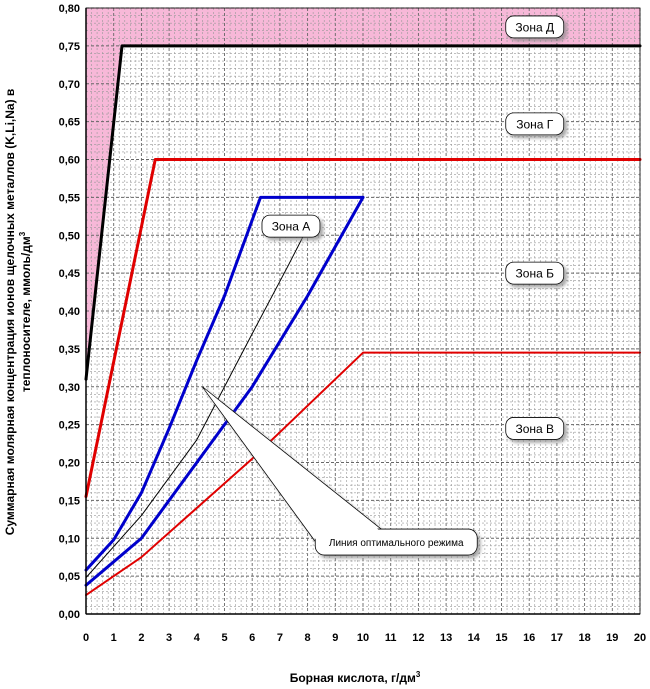 The width and height of the screenshot is (650, 689). I want to click on zone-label: Зона Г, so click(535, 124).